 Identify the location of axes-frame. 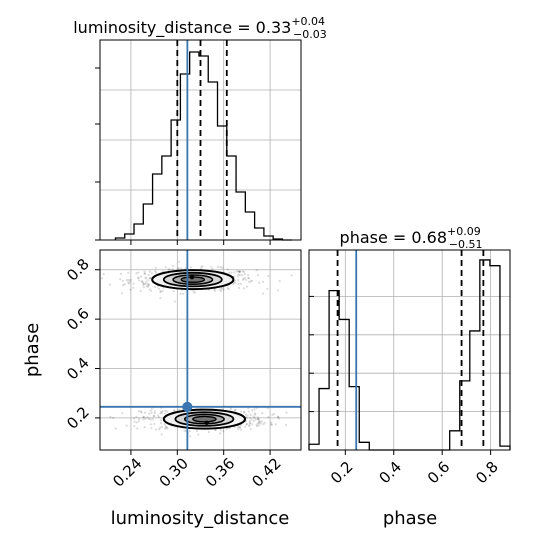
(200, 350).